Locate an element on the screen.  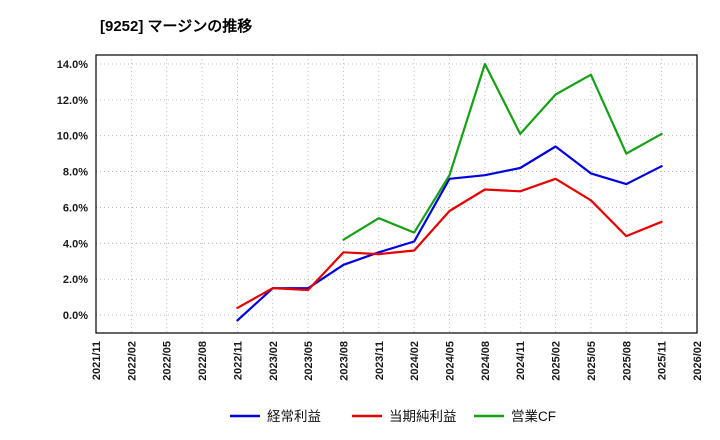
y-tick-label: 2.0% is located at coordinates (75, 280).